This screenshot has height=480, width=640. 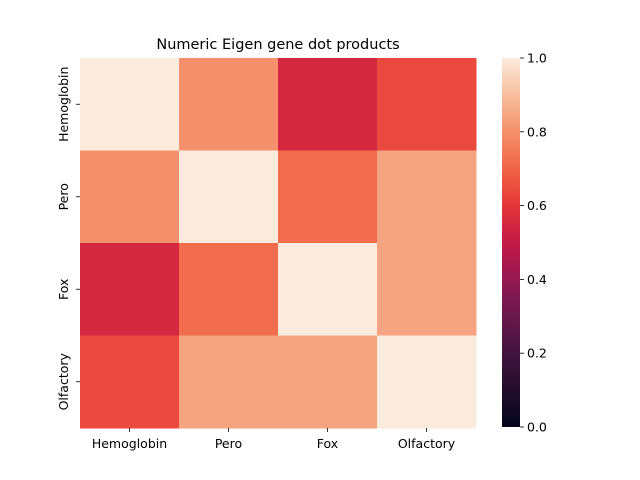 I want to click on x-tick-label: Olfactory, so click(x=427, y=443).